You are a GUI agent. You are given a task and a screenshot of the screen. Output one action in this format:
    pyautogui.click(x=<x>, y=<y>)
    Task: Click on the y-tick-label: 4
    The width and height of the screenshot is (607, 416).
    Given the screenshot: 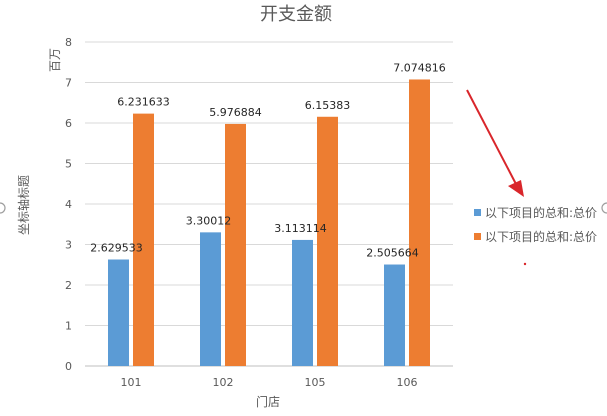 What is the action you would take?
    pyautogui.click(x=68, y=204)
    